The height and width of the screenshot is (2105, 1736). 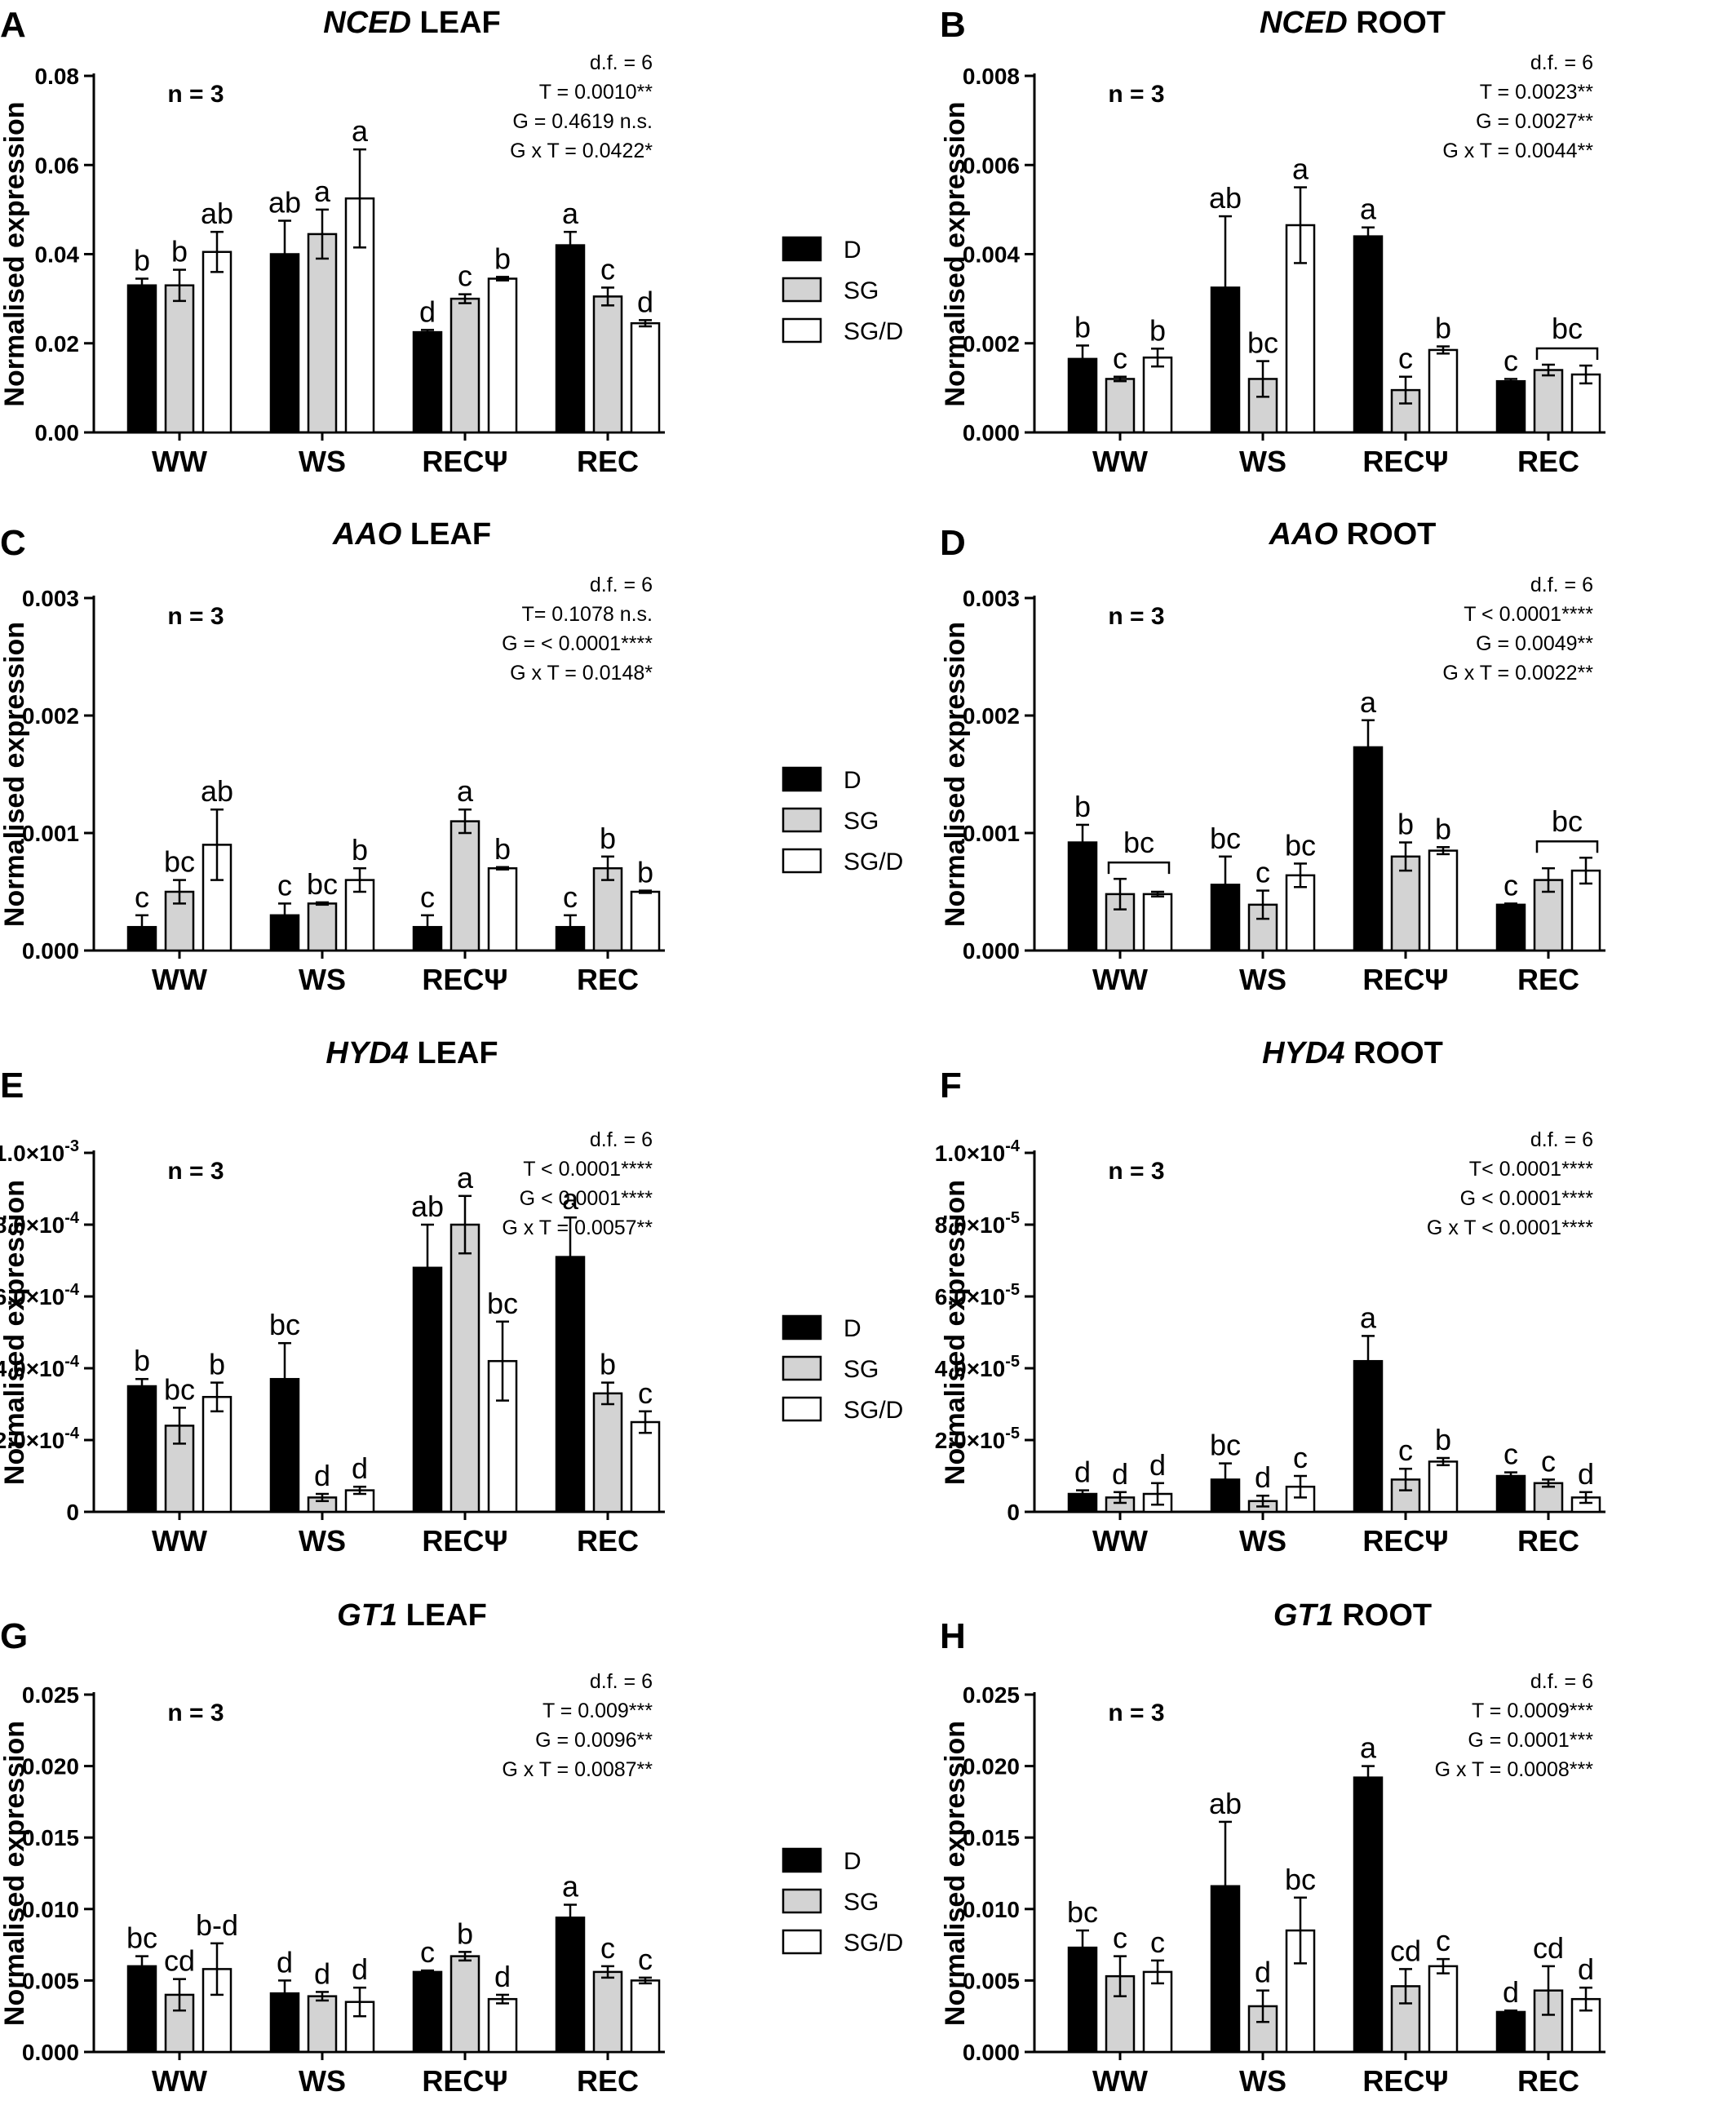 What do you see at coordinates (57, 255) in the screenshot?
I see `y-tick-label: 0.04` at bounding box center [57, 255].